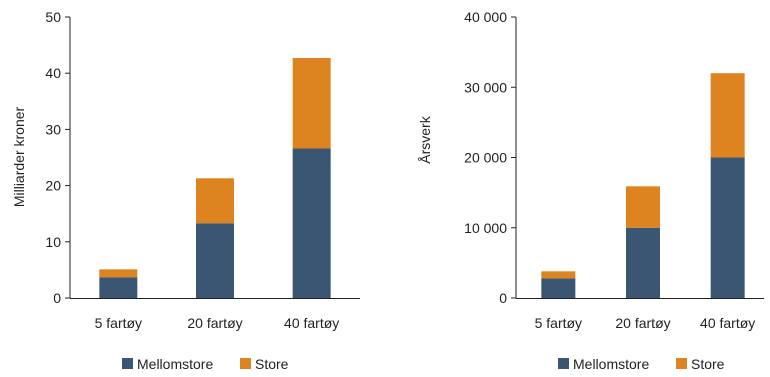 The image size is (770, 377). I want to click on y-axis-title: Milliarder kroner, so click(19, 156).